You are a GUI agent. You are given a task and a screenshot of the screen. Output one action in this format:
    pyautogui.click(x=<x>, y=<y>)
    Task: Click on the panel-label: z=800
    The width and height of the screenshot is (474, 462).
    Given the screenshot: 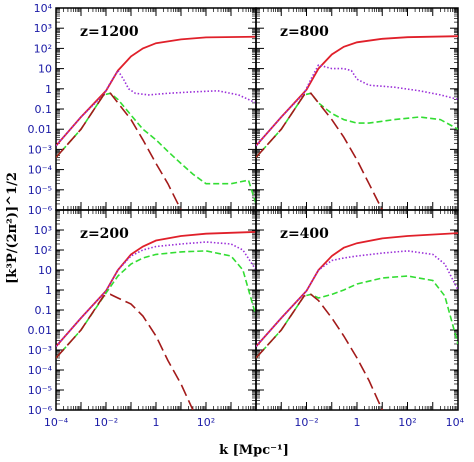 What is the action you would take?
    pyautogui.click(x=304, y=32)
    